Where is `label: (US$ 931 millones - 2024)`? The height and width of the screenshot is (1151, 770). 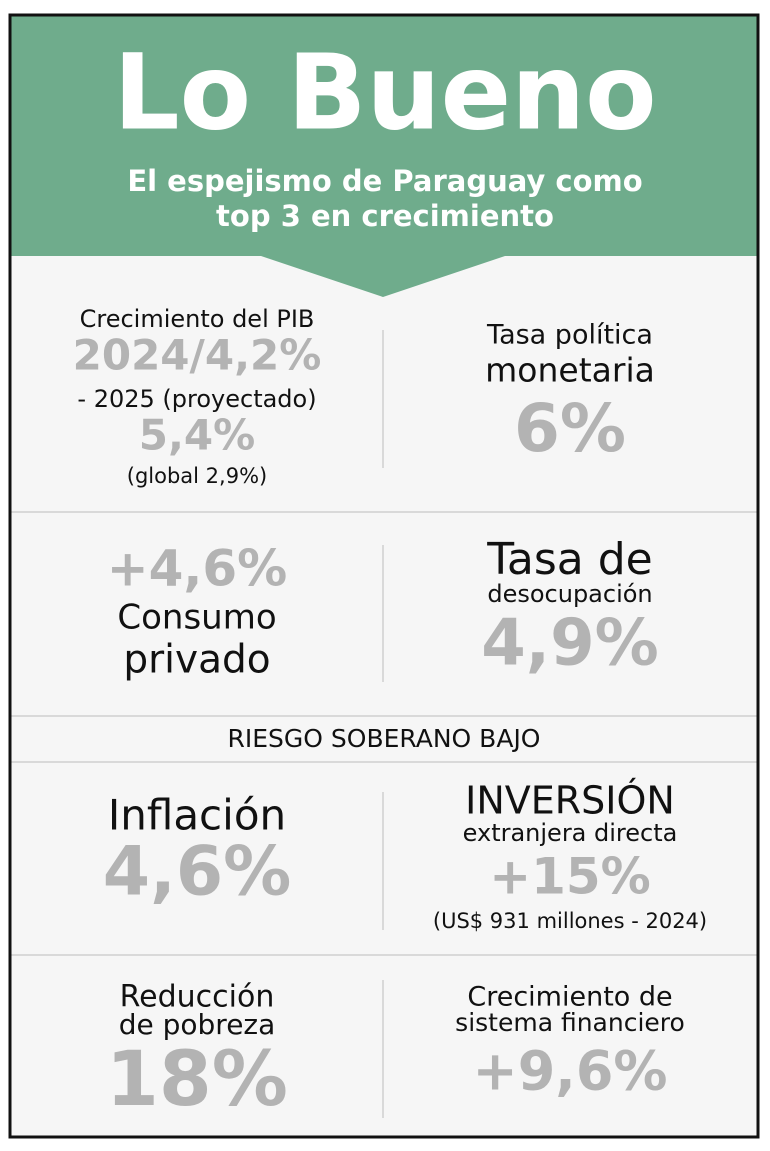
label: (US$ 931 millones - 2024) is located at coordinates (570, 921).